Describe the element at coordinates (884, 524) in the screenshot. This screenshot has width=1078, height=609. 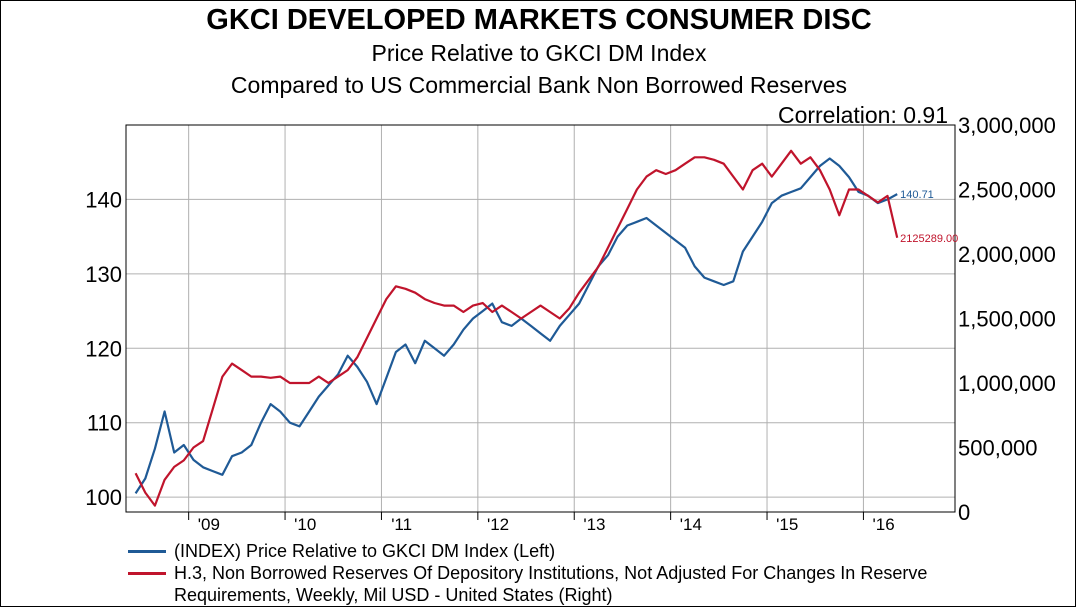
I see `x-tick-label: '16` at that location.